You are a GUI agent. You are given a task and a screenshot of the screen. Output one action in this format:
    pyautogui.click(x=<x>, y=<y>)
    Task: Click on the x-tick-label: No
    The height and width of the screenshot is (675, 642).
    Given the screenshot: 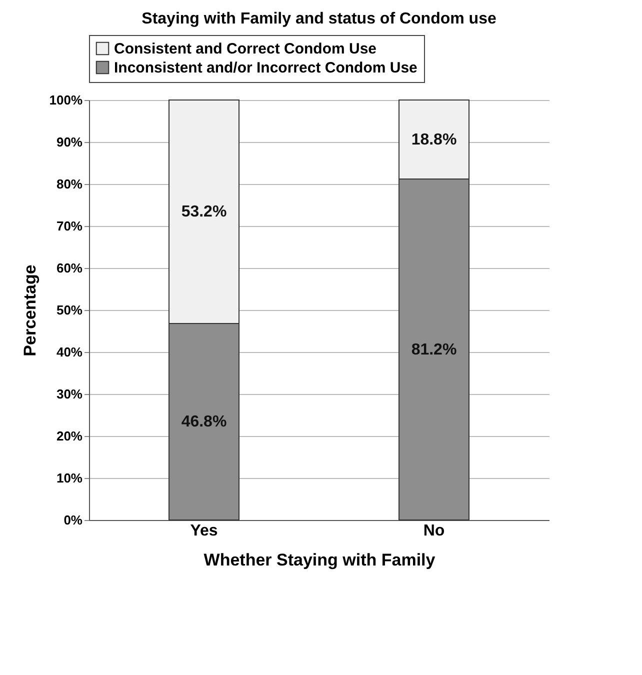 What is the action you would take?
    pyautogui.click(x=434, y=531)
    